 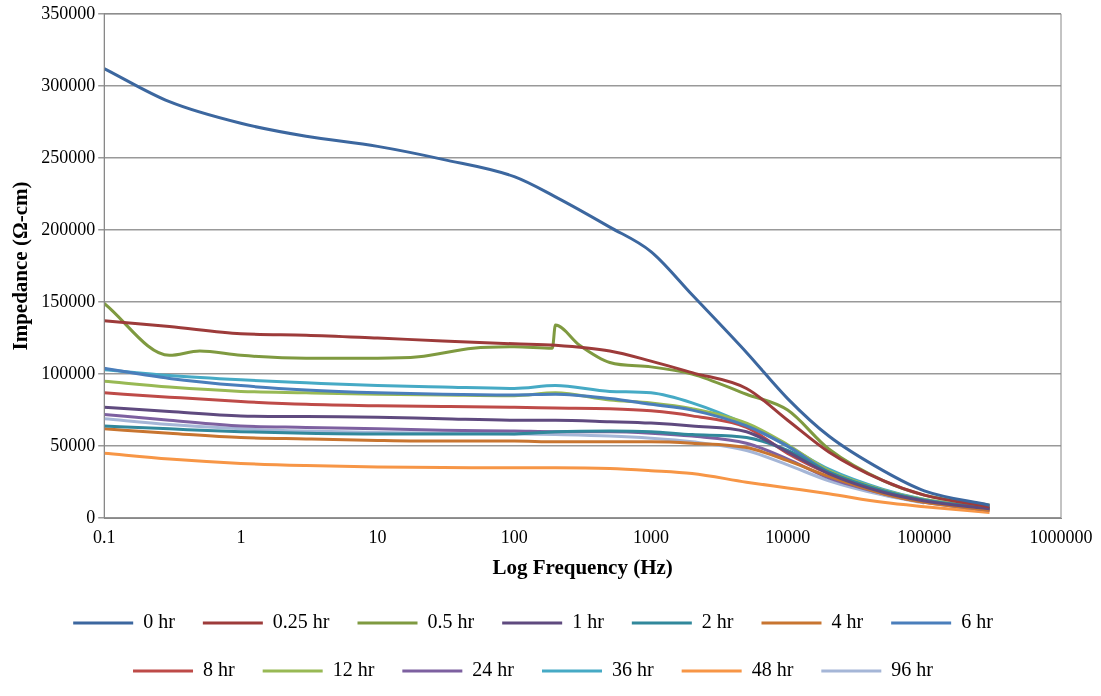 What do you see at coordinates (493, 669) in the screenshot?
I see `legend-label: 24 hr` at bounding box center [493, 669].